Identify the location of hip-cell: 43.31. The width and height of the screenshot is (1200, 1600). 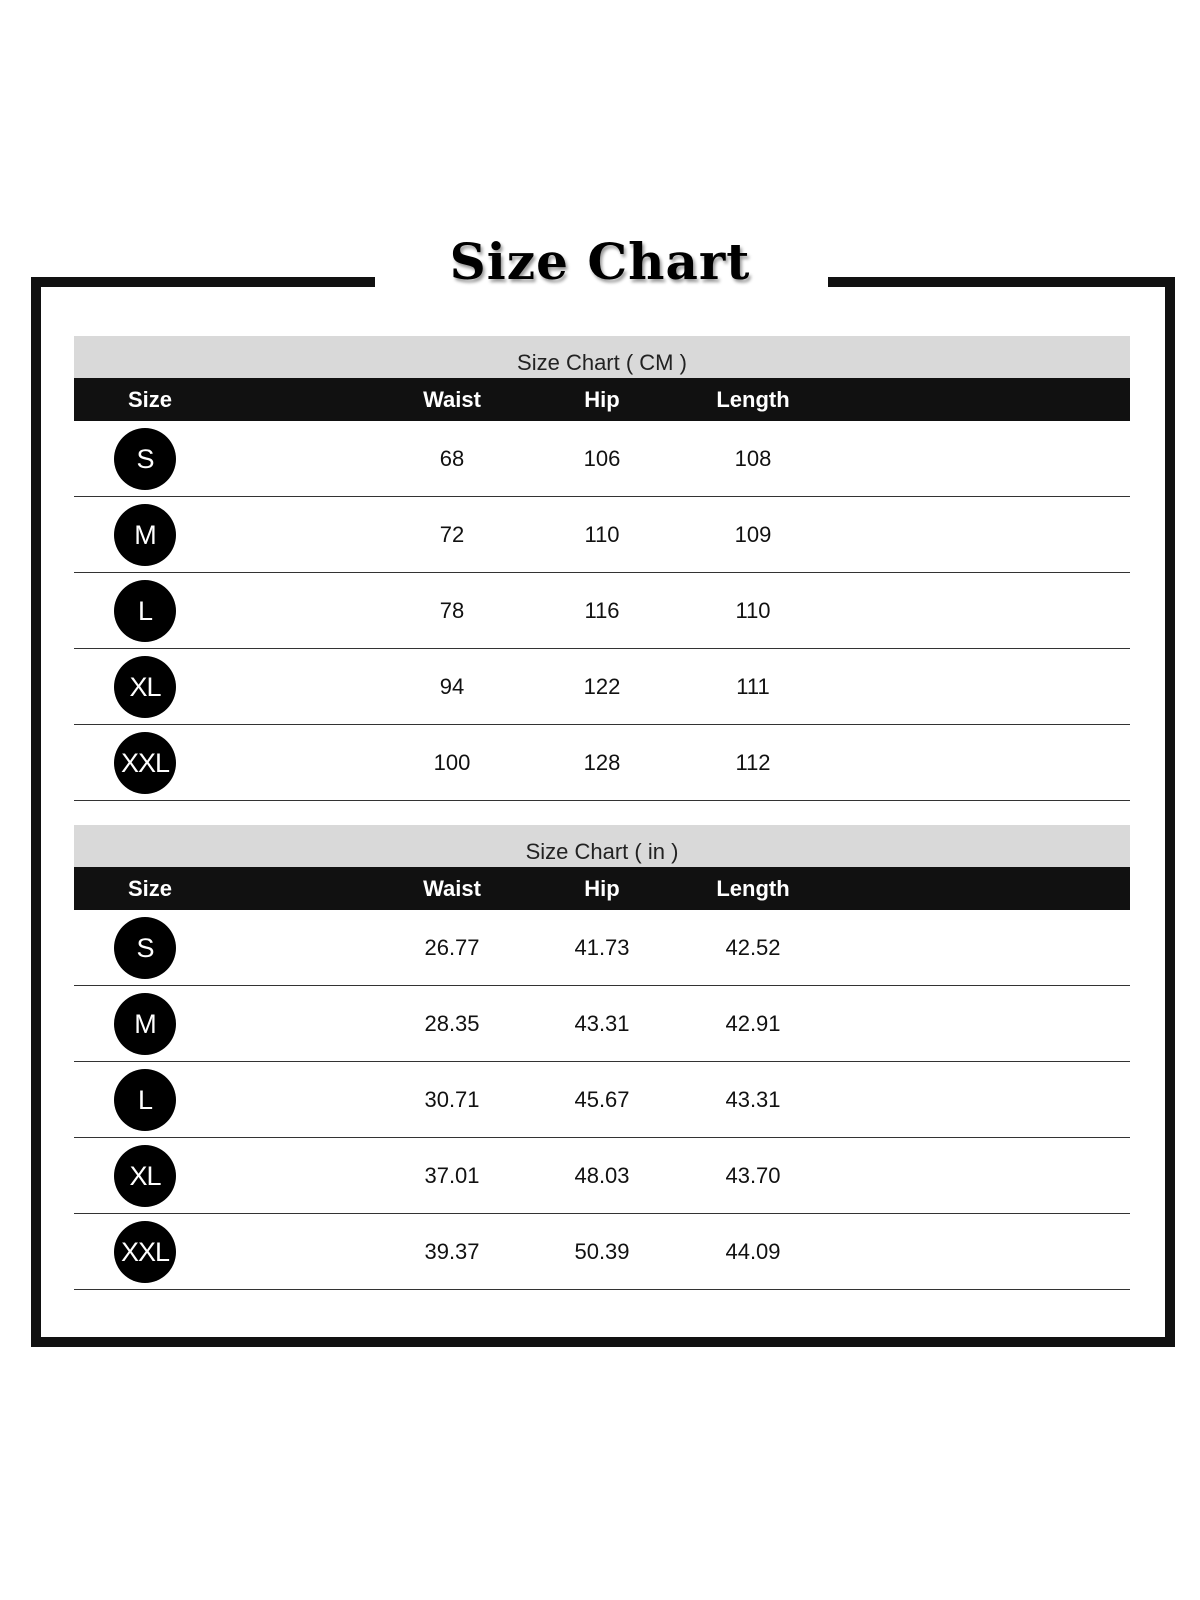
(602, 1023).